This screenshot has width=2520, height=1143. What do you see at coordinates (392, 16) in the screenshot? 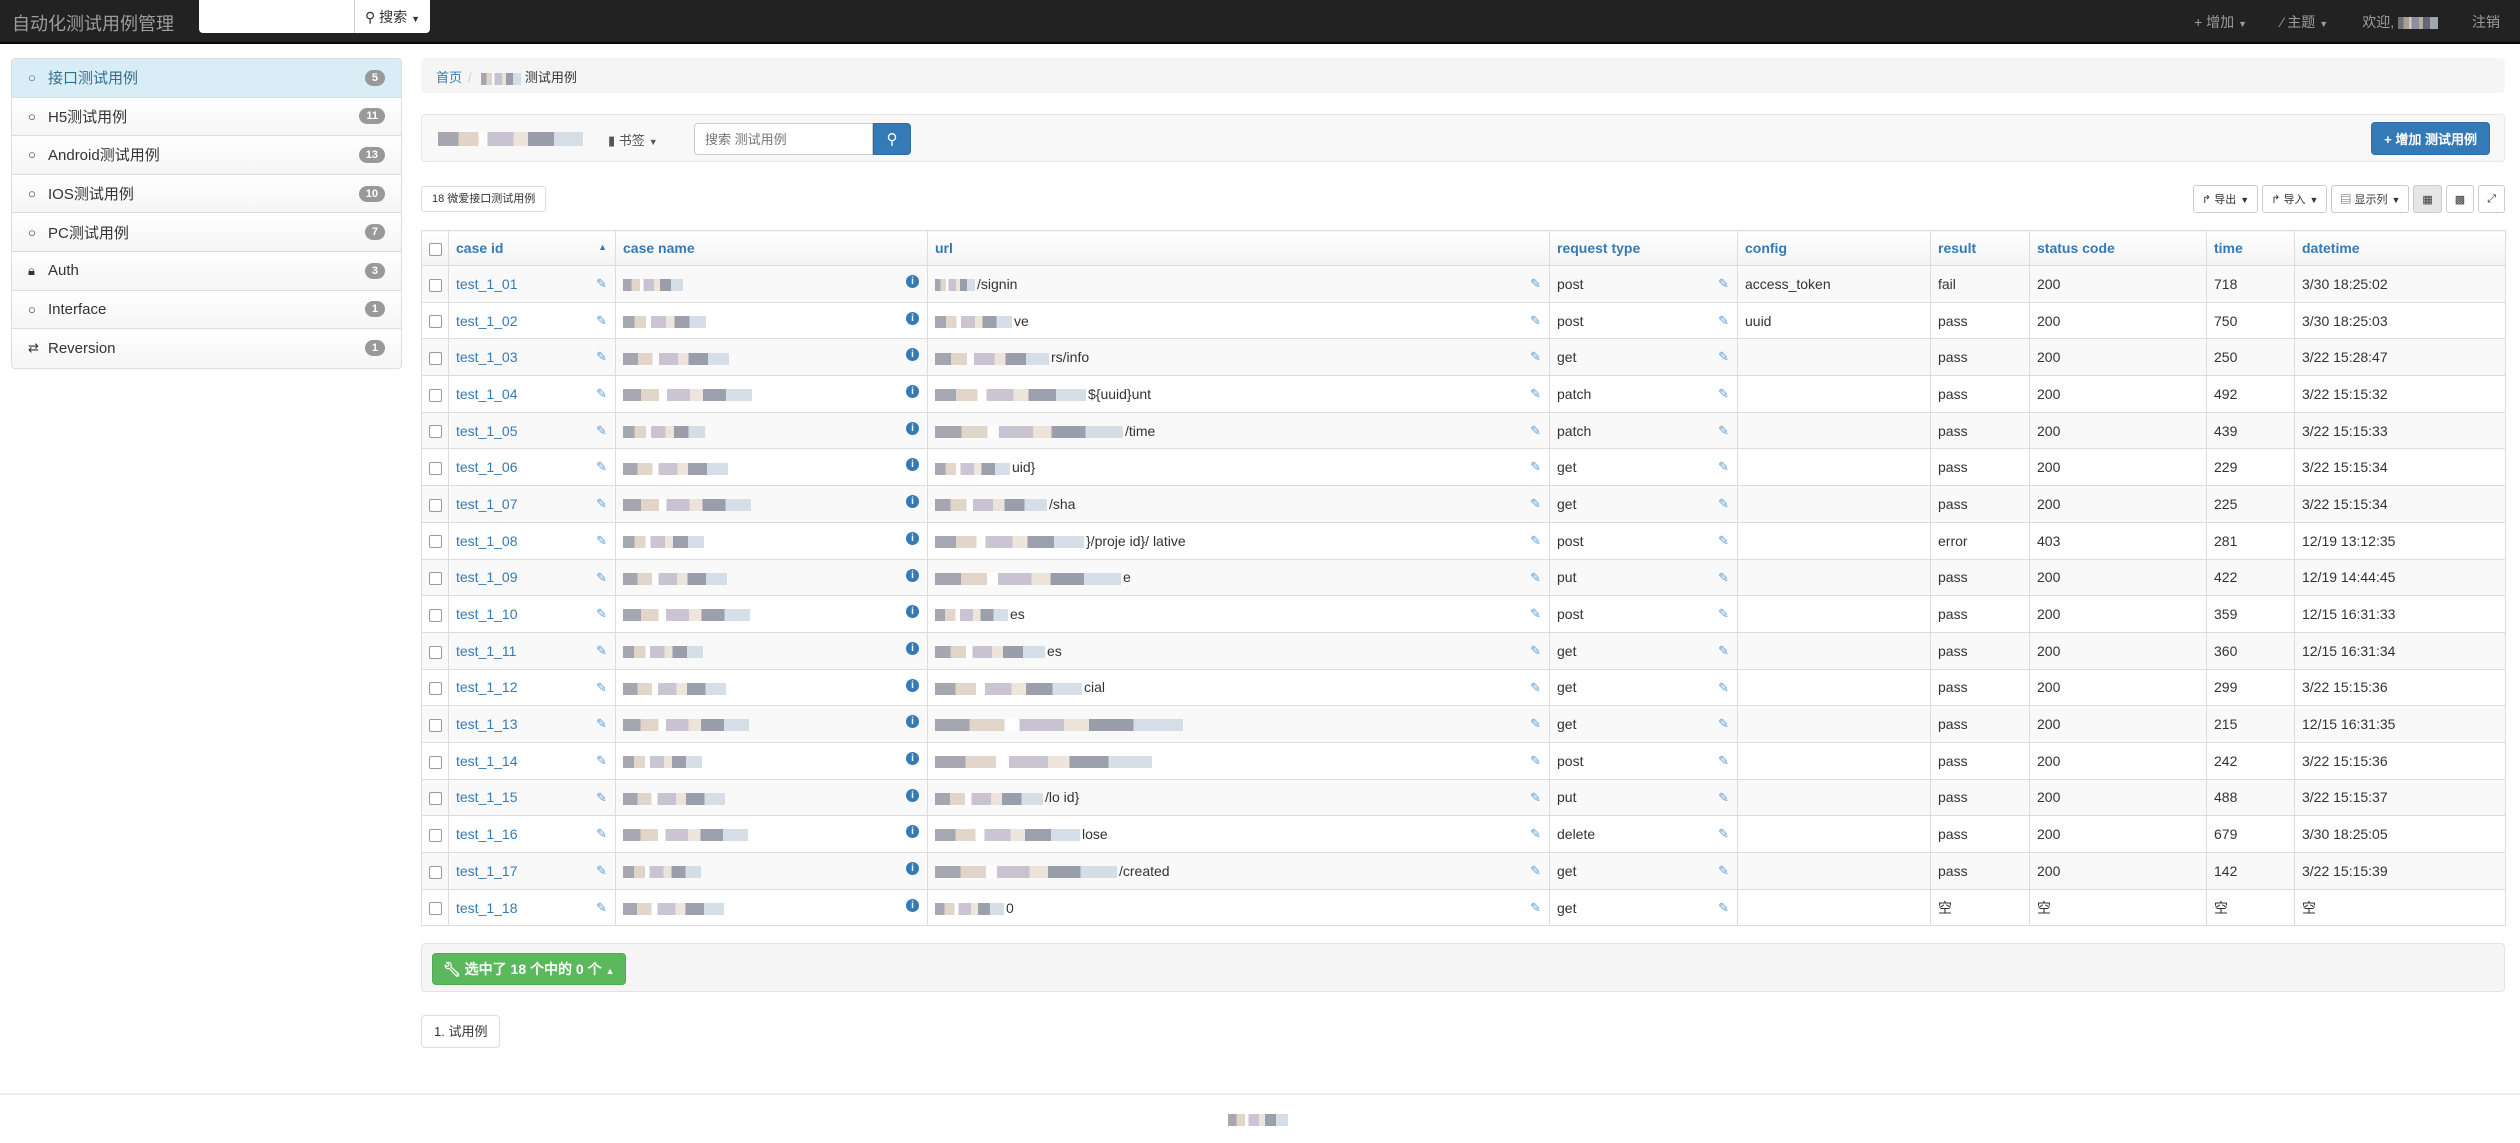
I see `nav-search-button: ⚲ 搜索 ▼` at bounding box center [392, 16].